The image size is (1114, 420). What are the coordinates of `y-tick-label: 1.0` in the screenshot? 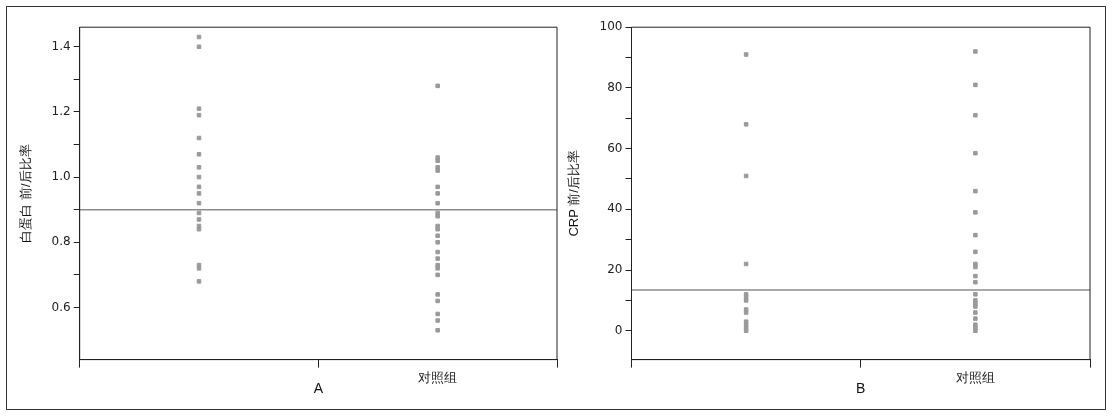 It's located at (61, 176).